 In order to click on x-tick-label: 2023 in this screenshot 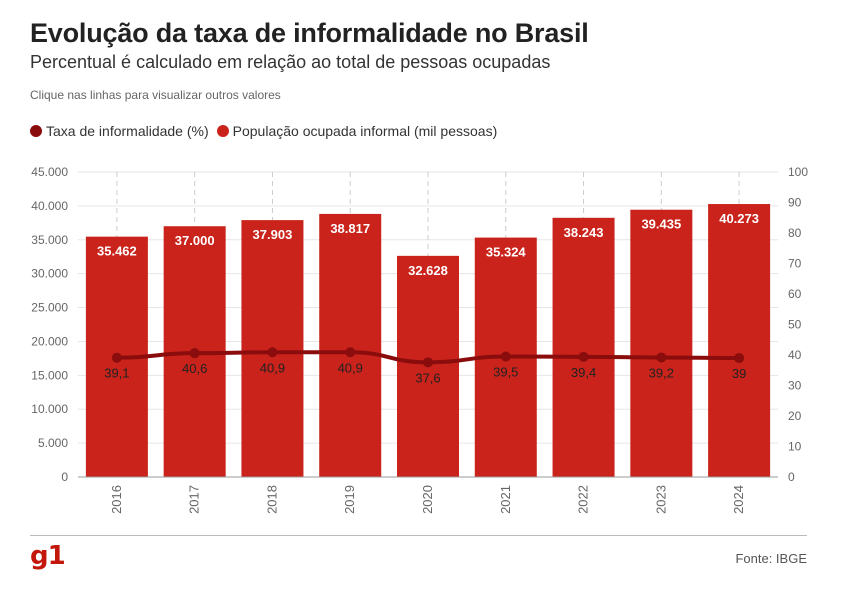, I will do `click(660, 499)`.